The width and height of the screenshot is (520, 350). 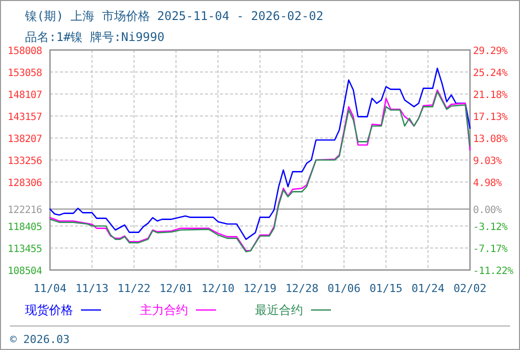 I want to click on y-tick-label: 153058, so click(x=25, y=73).